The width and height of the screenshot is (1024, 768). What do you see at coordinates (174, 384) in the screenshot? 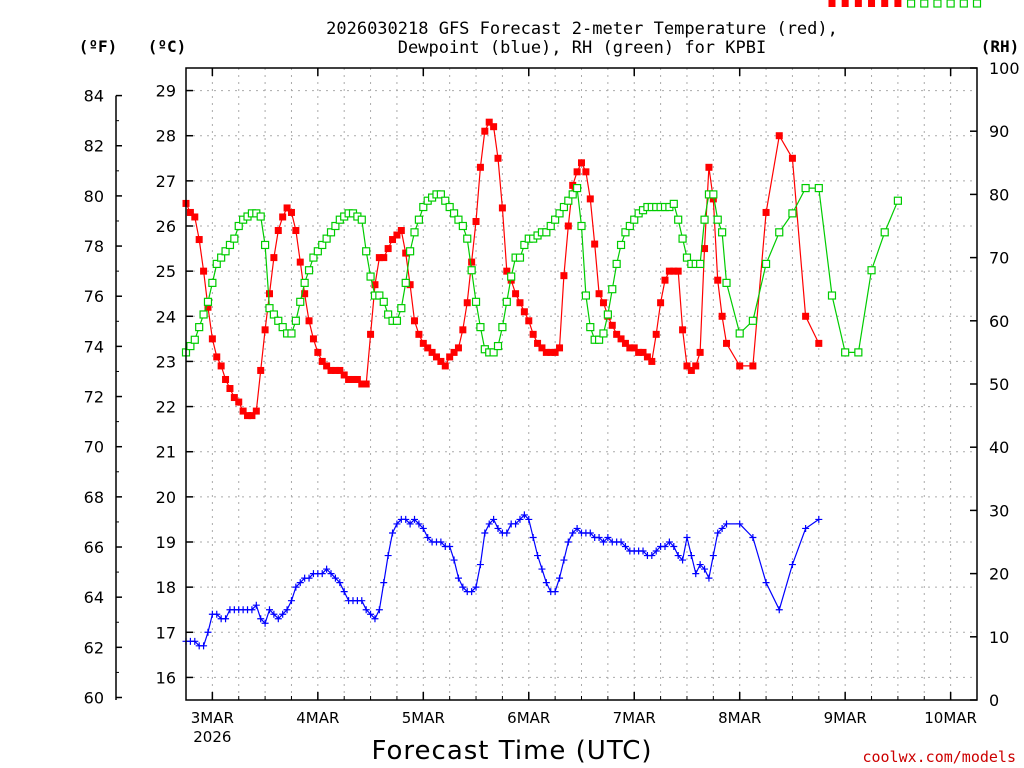
I see `celsius-axis: 16 17 18 19 20 21 22 23 24 25 26 27 28 29` at bounding box center [174, 384].